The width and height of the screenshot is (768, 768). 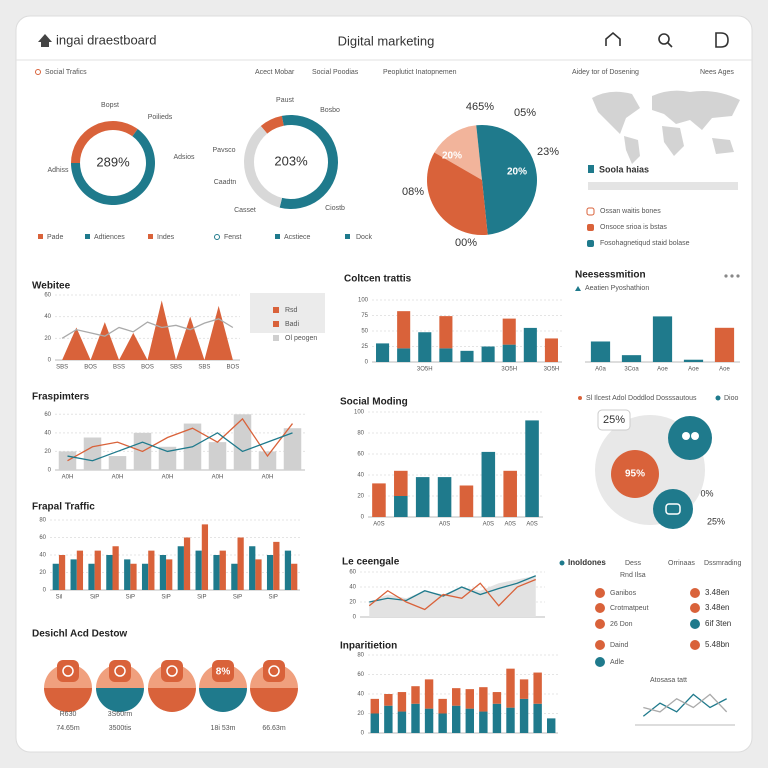 What do you see at coordinates (509, 370) in the screenshot?
I see `x-tick-label: 3O5H` at bounding box center [509, 370].